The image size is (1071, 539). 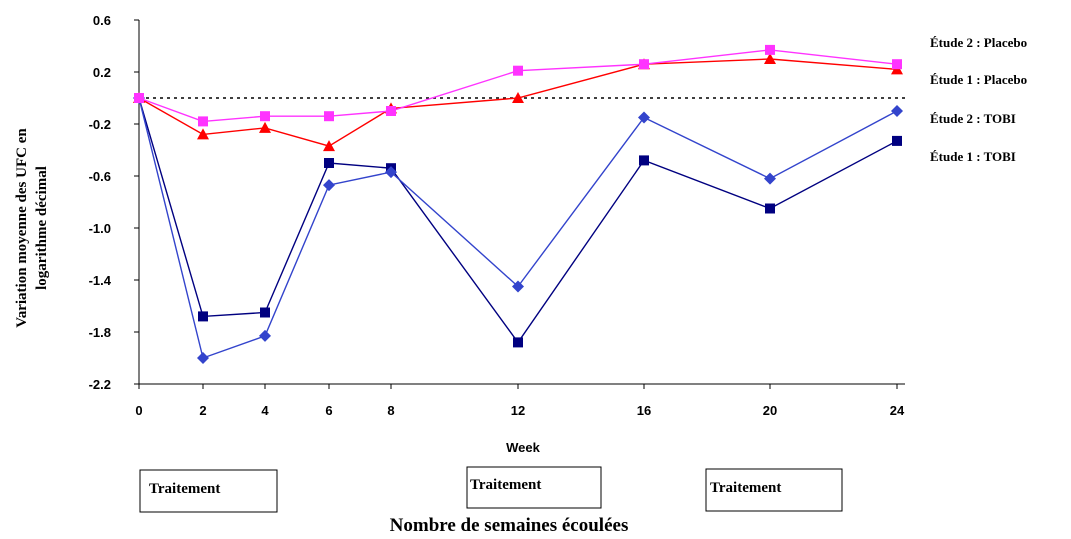 I want to click on y-tick-label: -2.2, so click(x=100, y=384).